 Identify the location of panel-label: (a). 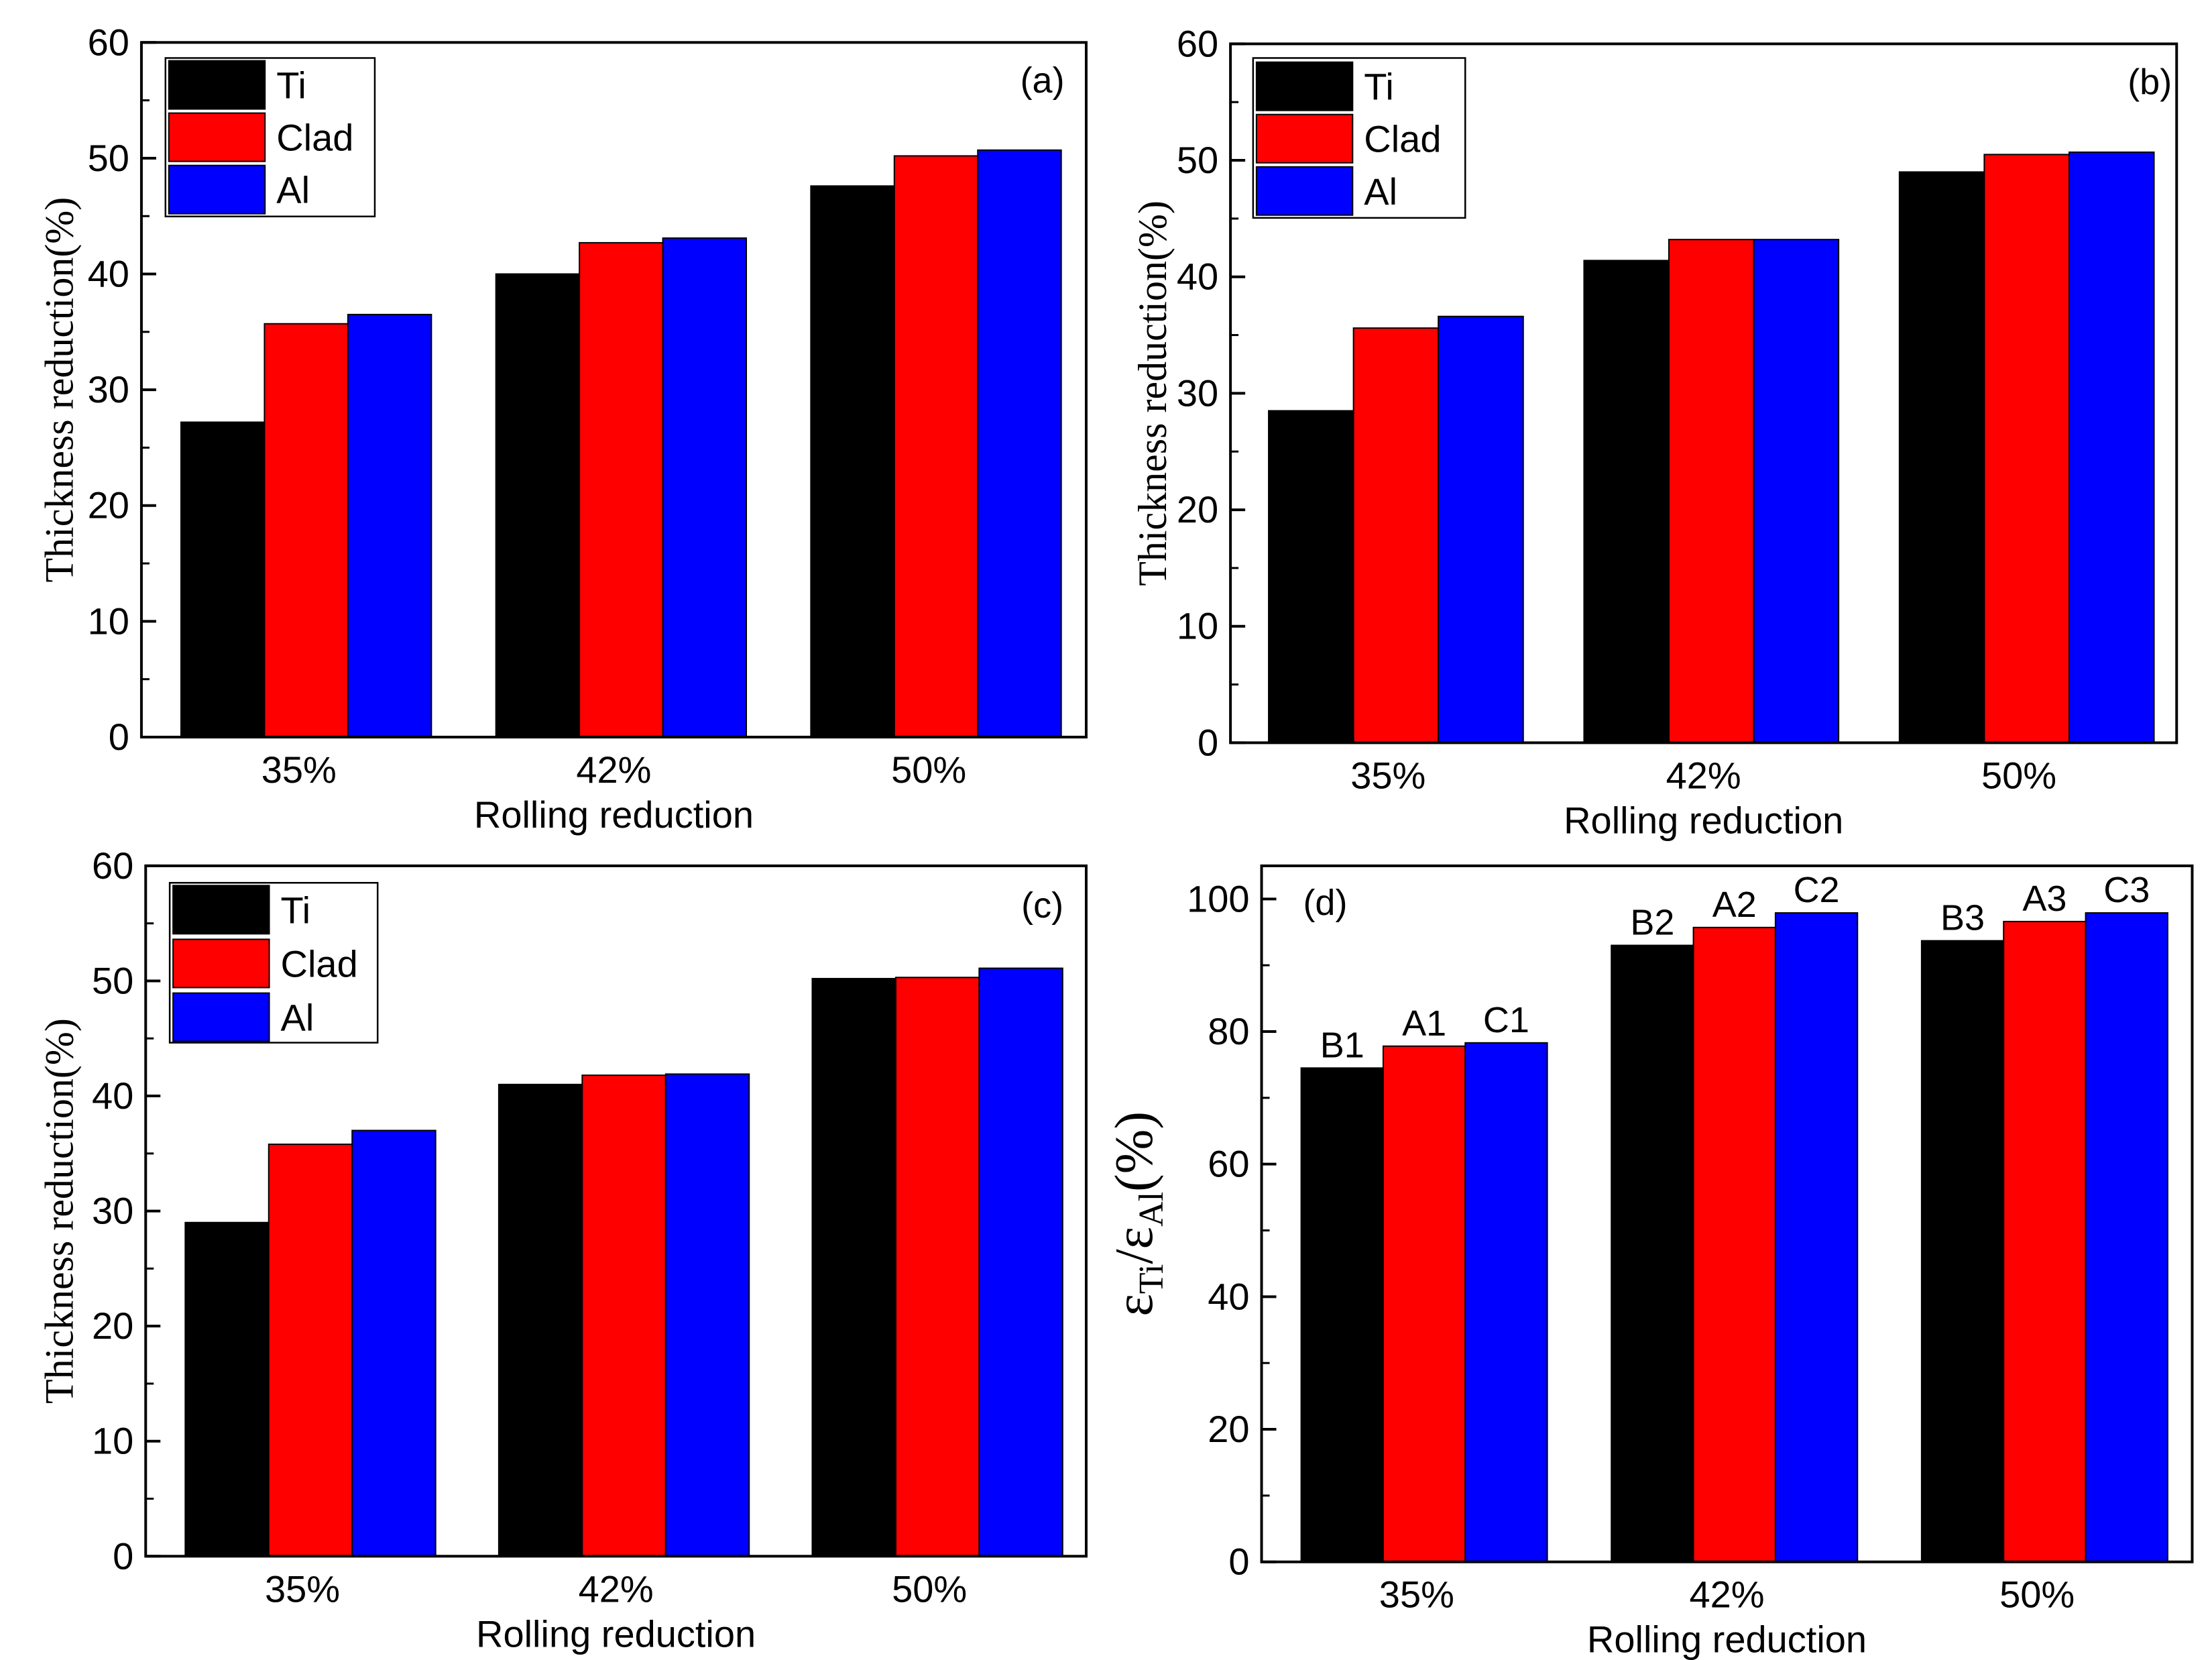
(1043, 80).